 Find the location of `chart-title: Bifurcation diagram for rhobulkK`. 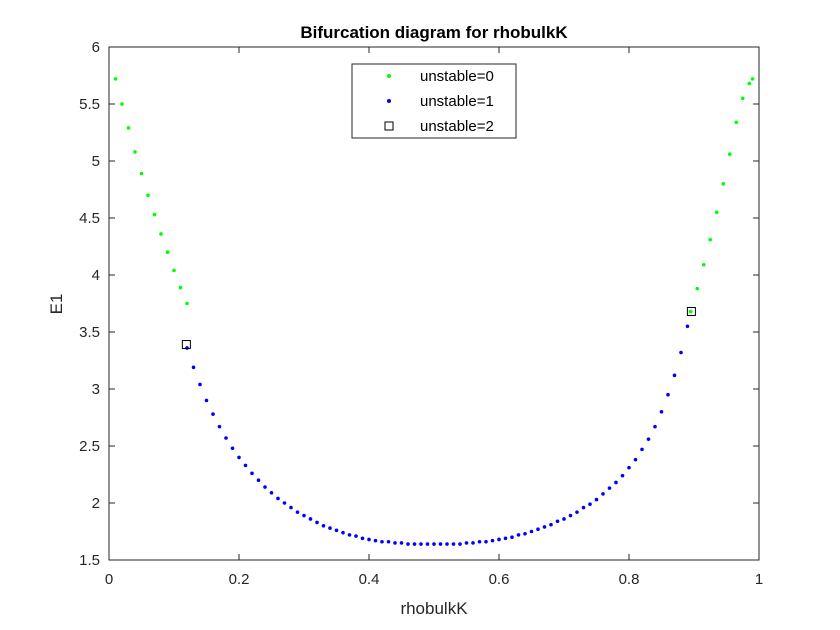

chart-title: Bifurcation diagram for rhobulkK is located at coordinates (434, 32).